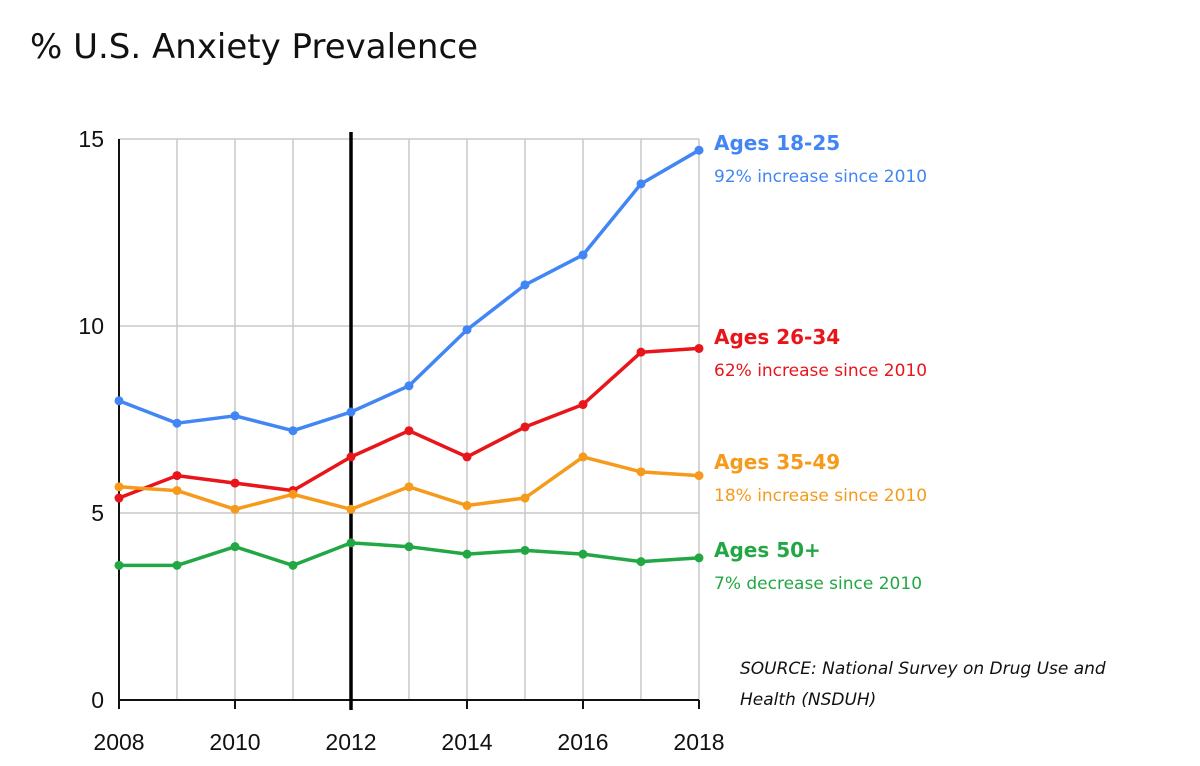 Image resolution: width=1200 pixels, height=766 pixels. Describe the element at coordinates (641, 184) in the screenshot. I see `data-point-0-2017` at that location.